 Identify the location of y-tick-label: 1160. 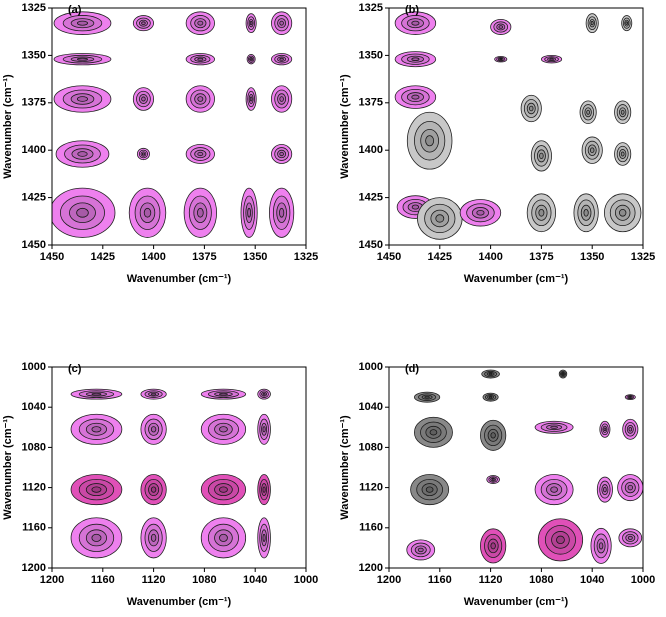
(371, 528).